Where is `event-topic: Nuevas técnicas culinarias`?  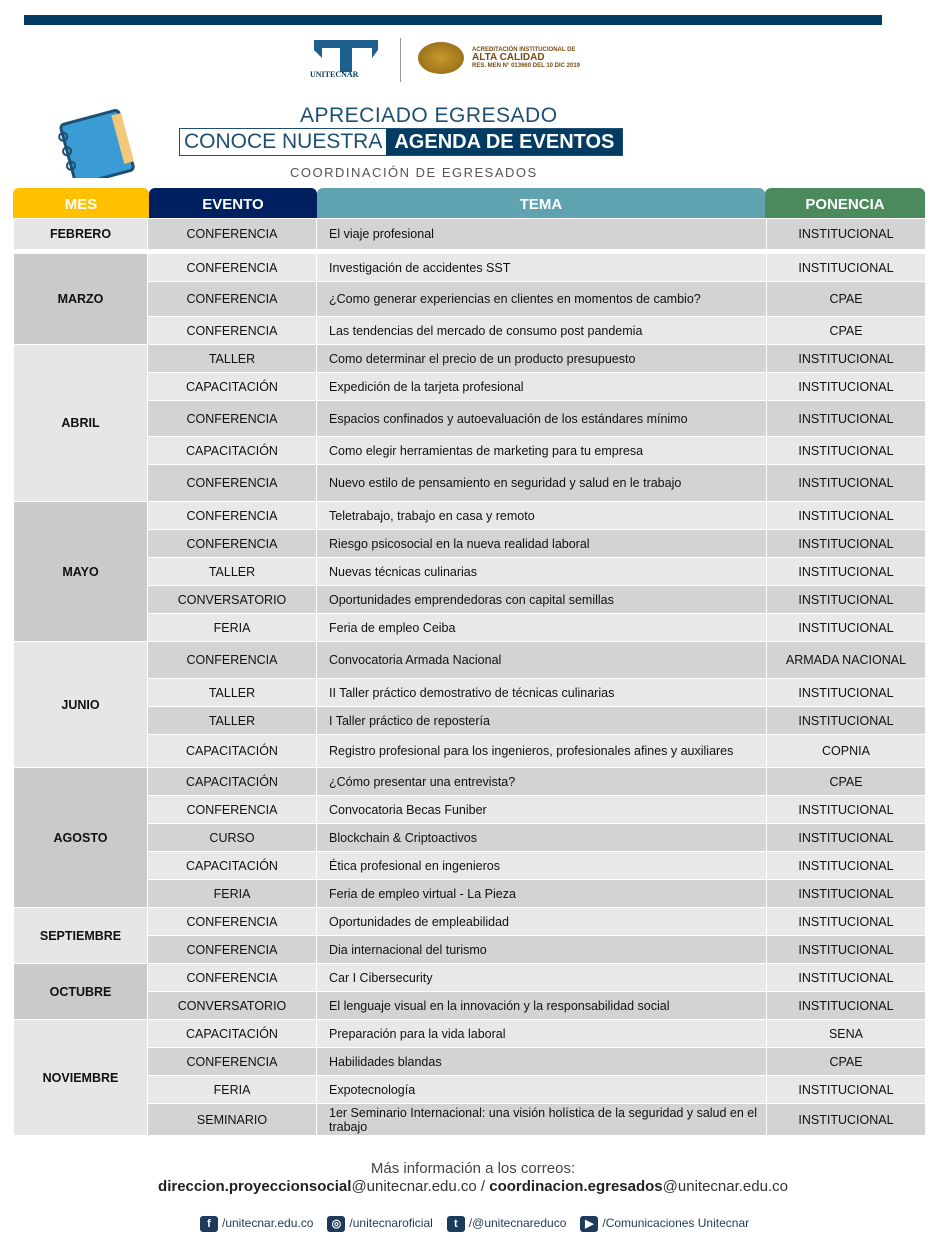
event-topic: Nuevas técnicas culinarias is located at coordinates (542, 572).